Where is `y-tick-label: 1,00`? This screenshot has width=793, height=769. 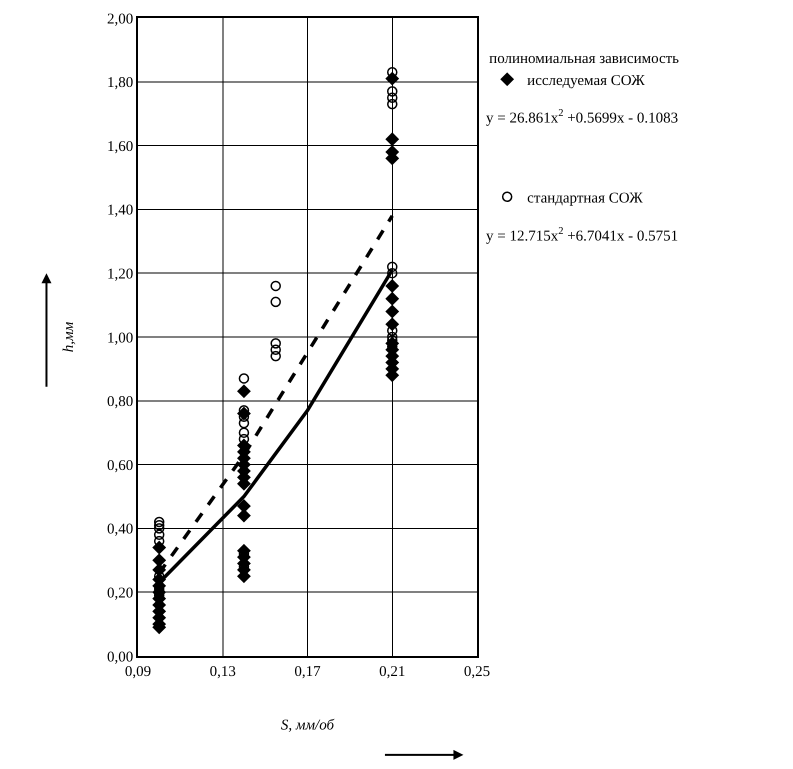 y-tick-label: 1,00 is located at coordinates (120, 338).